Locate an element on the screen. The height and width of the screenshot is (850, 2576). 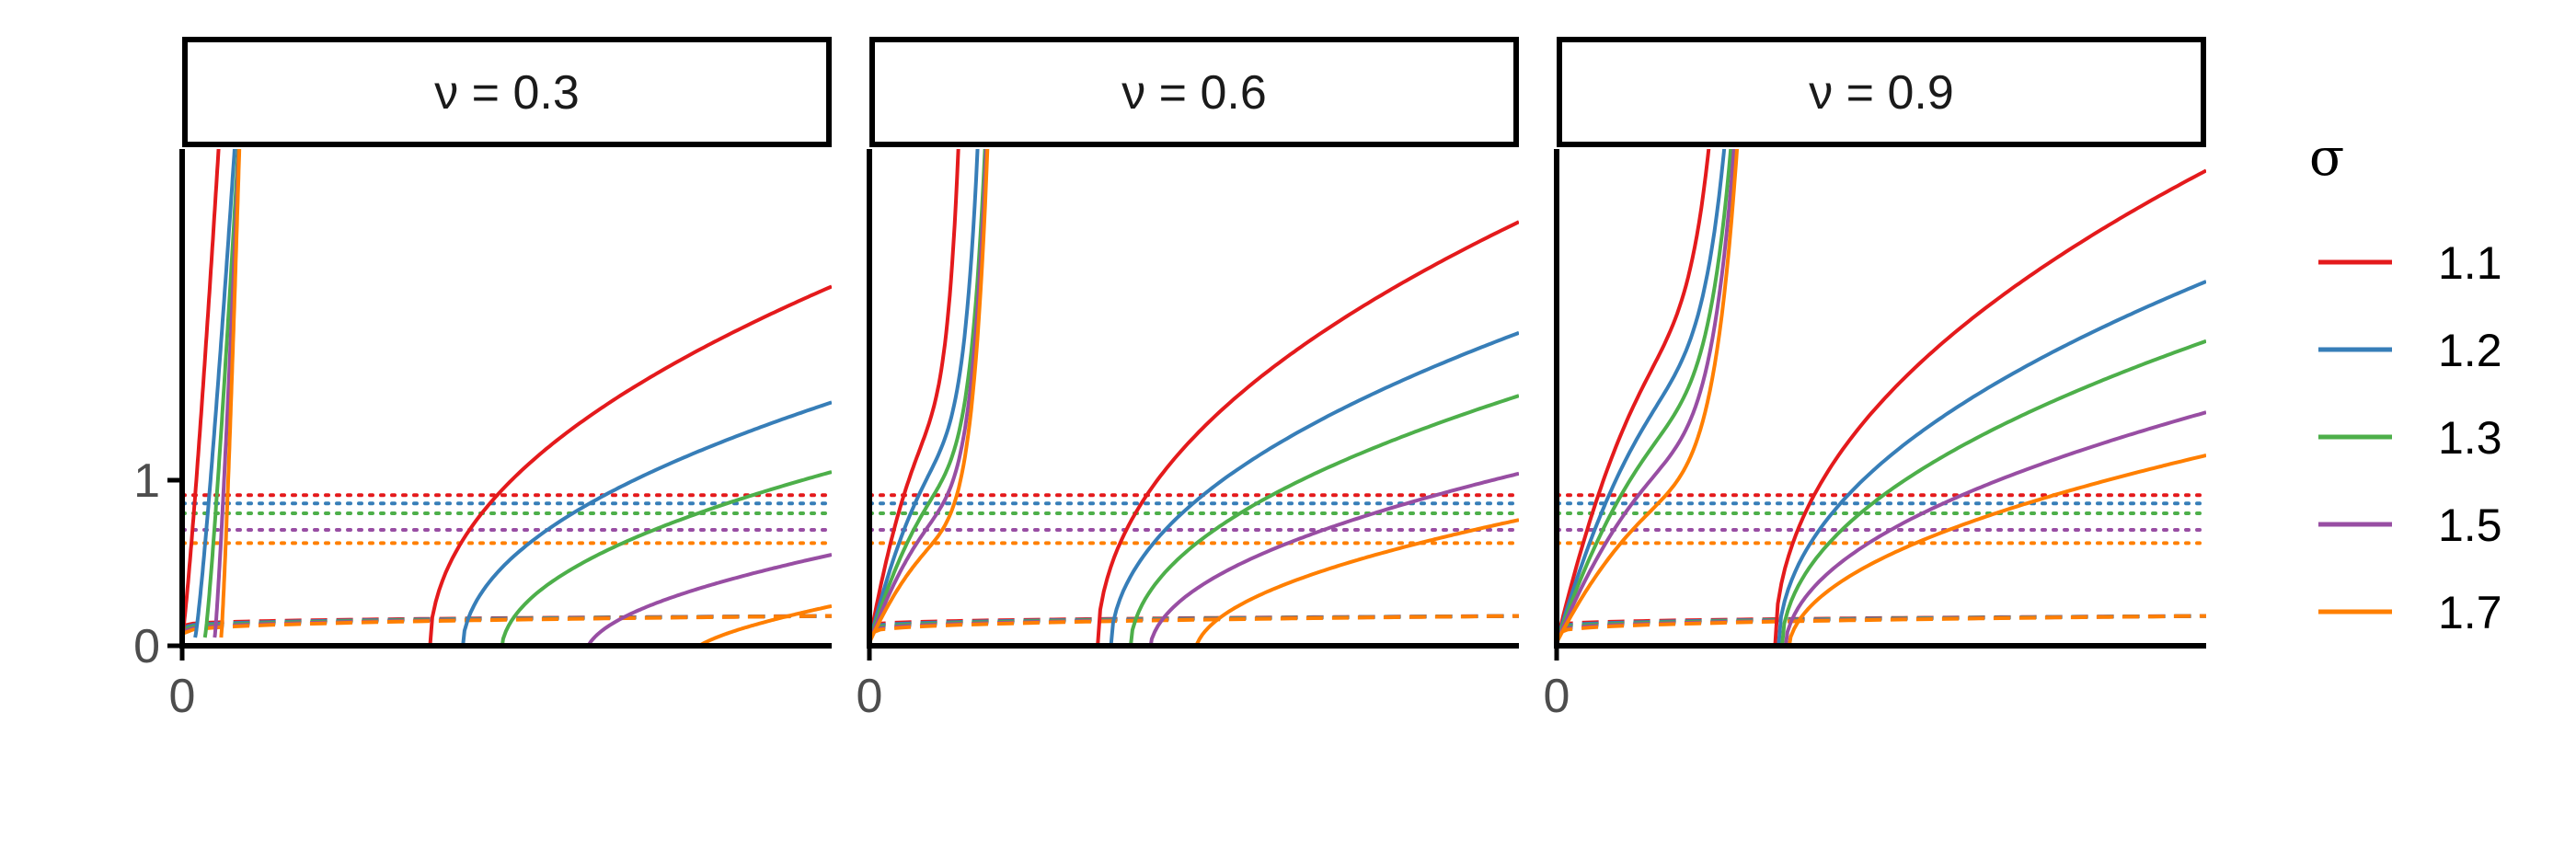
y-tick-label: 1 is located at coordinates (146, 481).